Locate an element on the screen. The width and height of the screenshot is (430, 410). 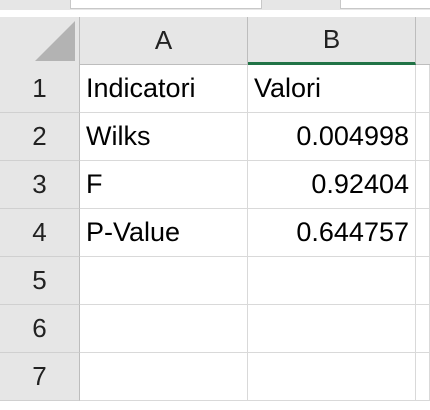
cell-c3 is located at coordinates (423, 185).